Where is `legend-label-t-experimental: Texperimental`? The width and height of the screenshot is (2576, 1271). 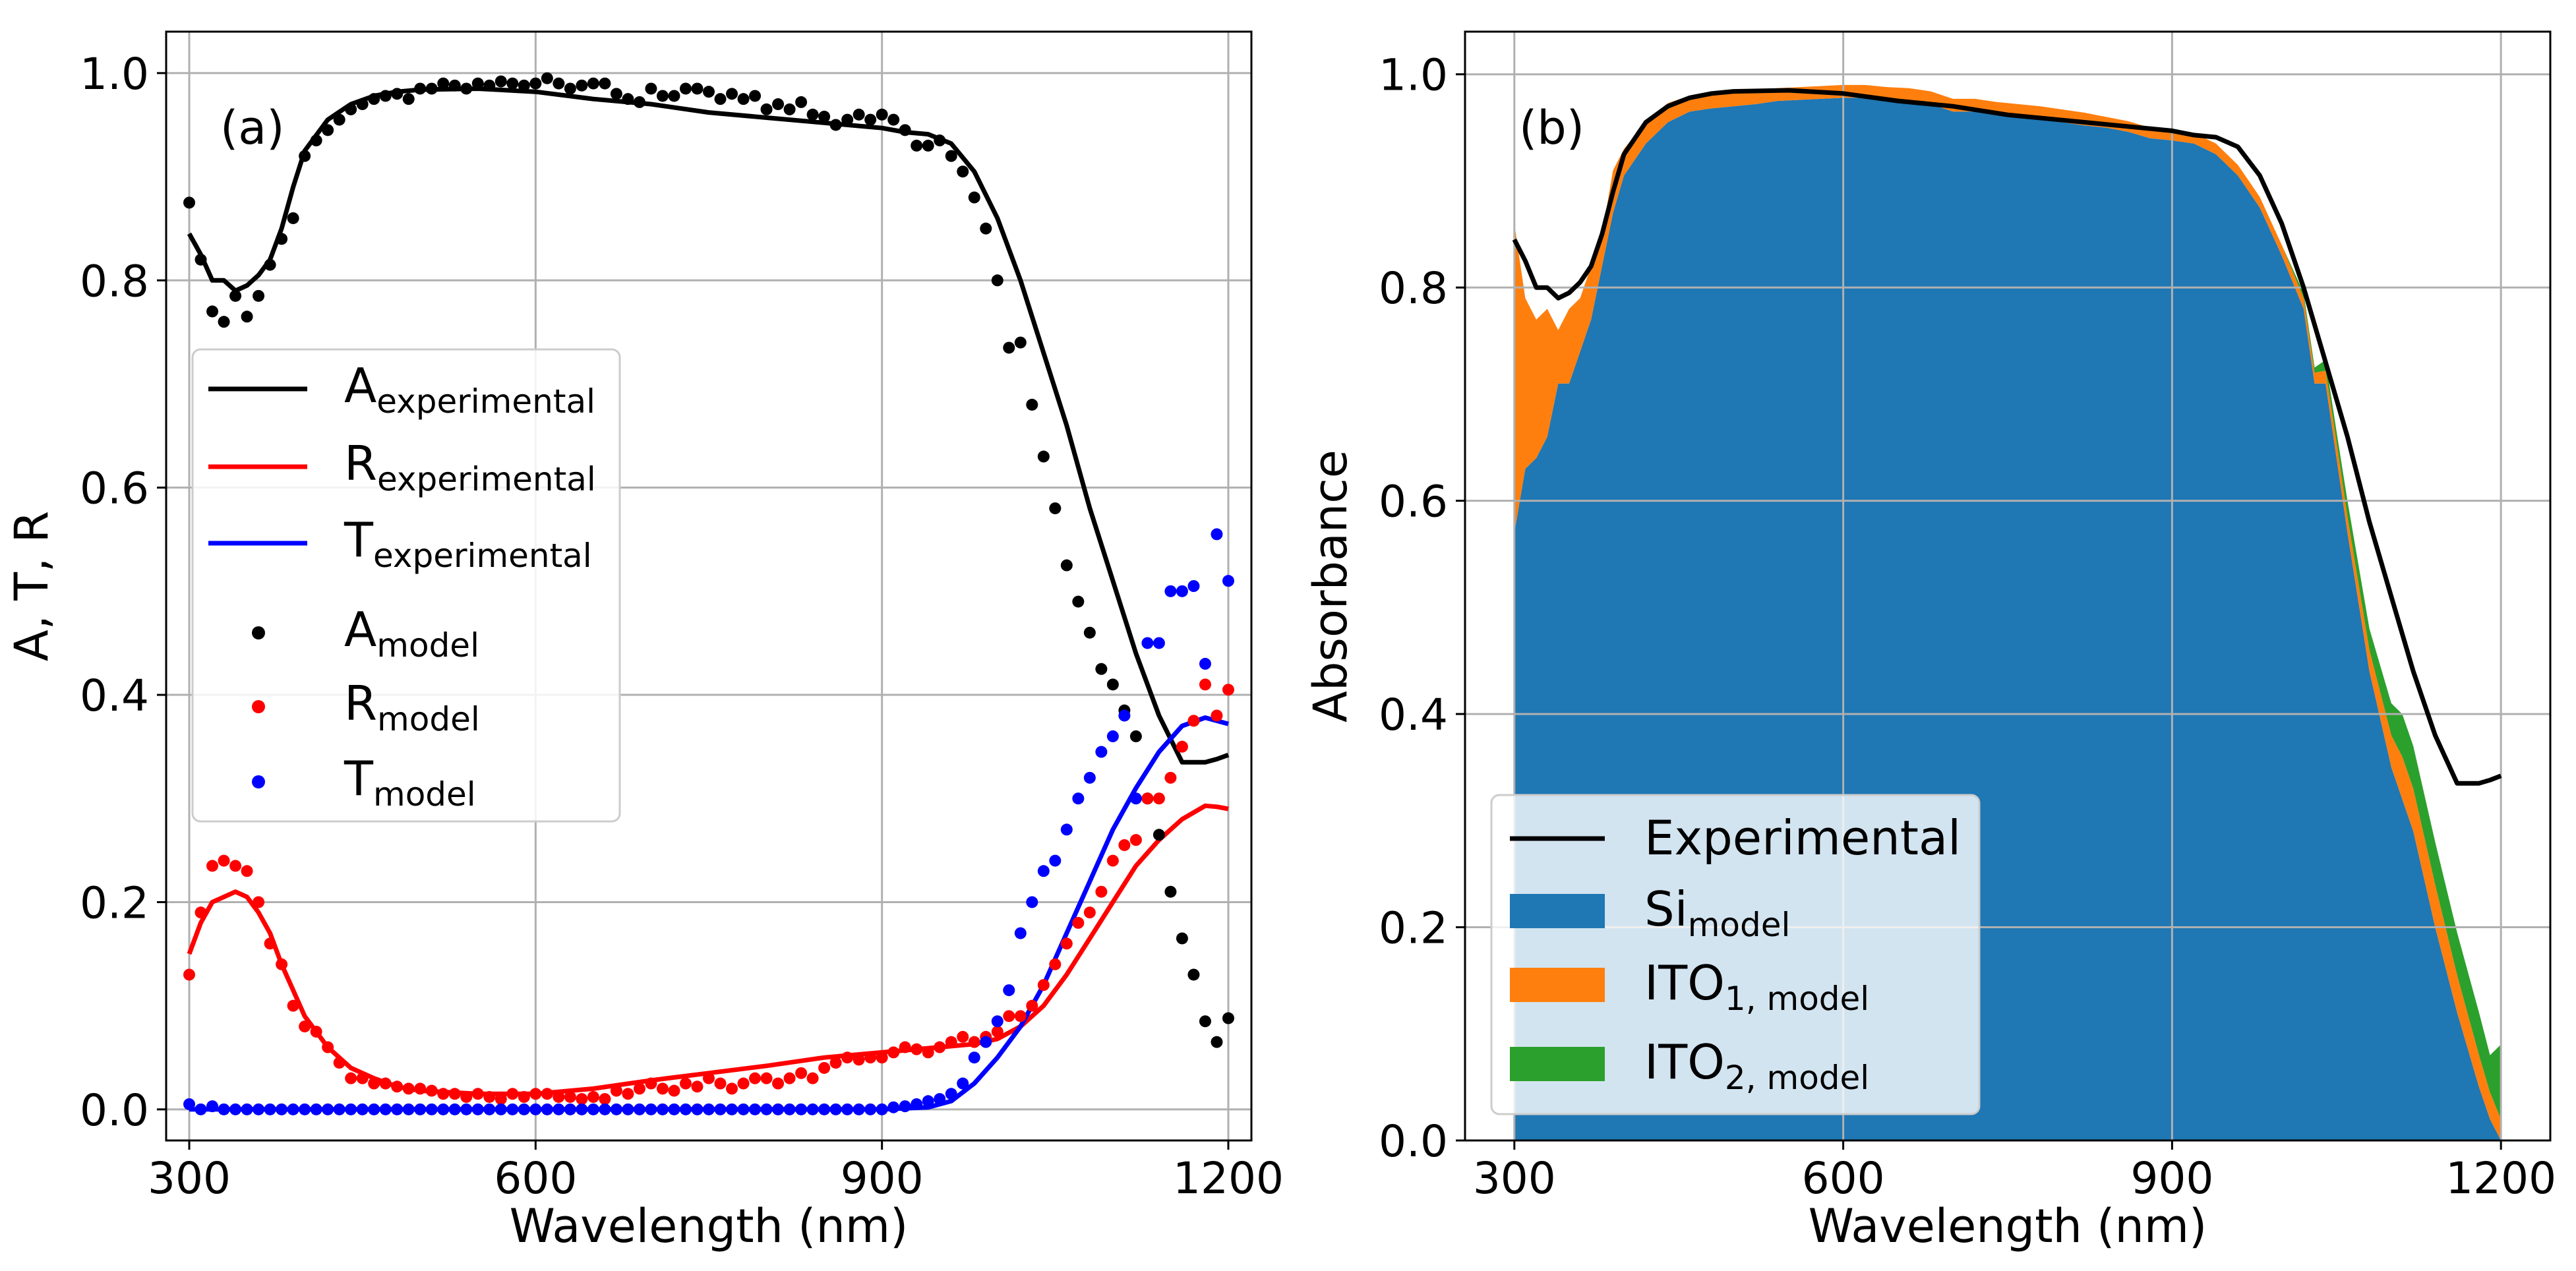
legend-label-t-experimental: Texperimental is located at coordinates (468, 543).